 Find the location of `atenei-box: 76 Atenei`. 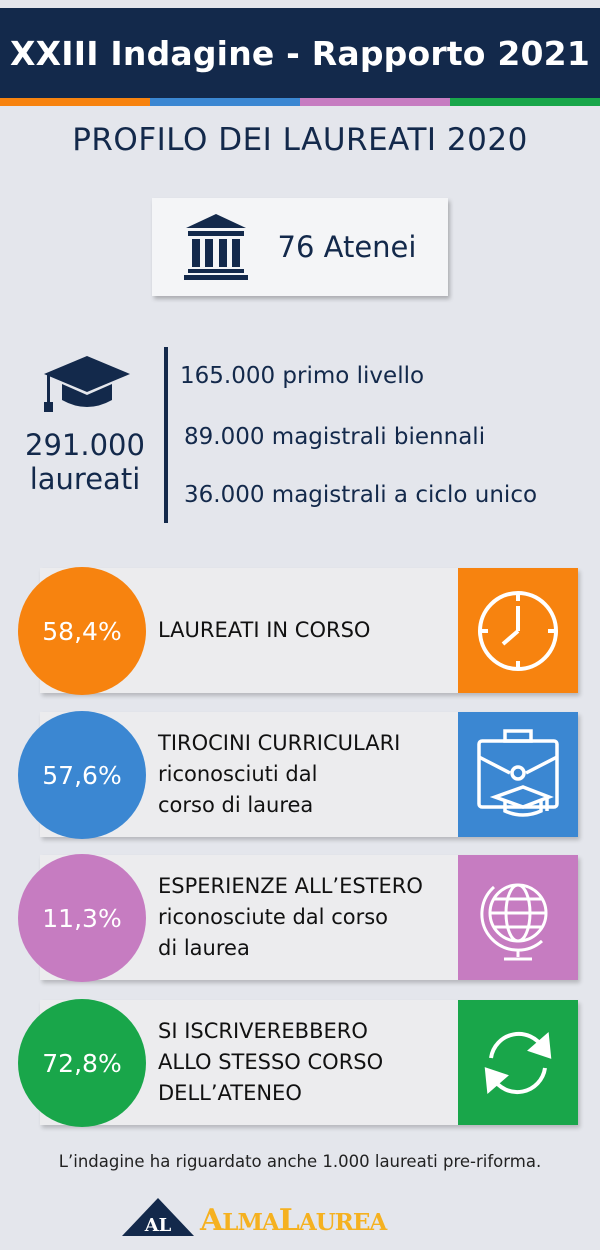

atenei-box: 76 Atenei is located at coordinates (300, 247).